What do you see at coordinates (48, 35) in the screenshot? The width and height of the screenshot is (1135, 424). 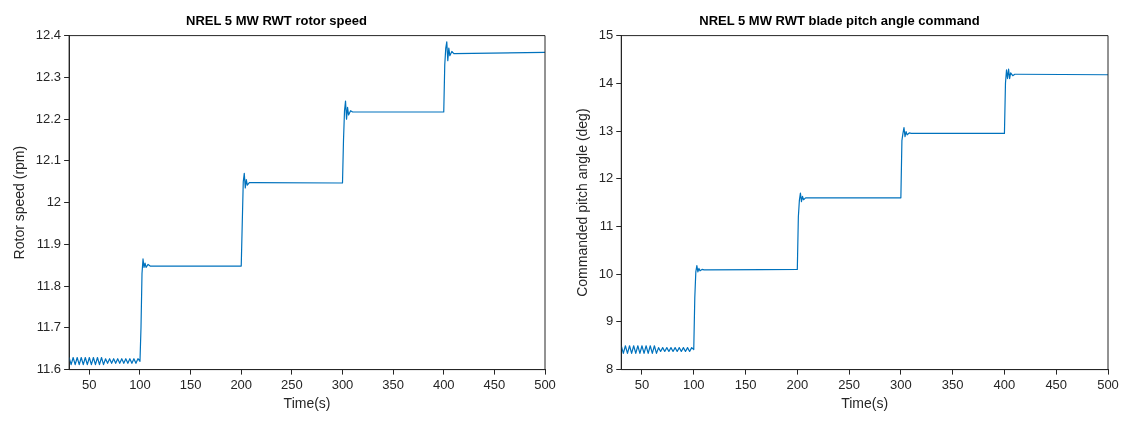 I see `y-tick-label: 12.4` at bounding box center [48, 35].